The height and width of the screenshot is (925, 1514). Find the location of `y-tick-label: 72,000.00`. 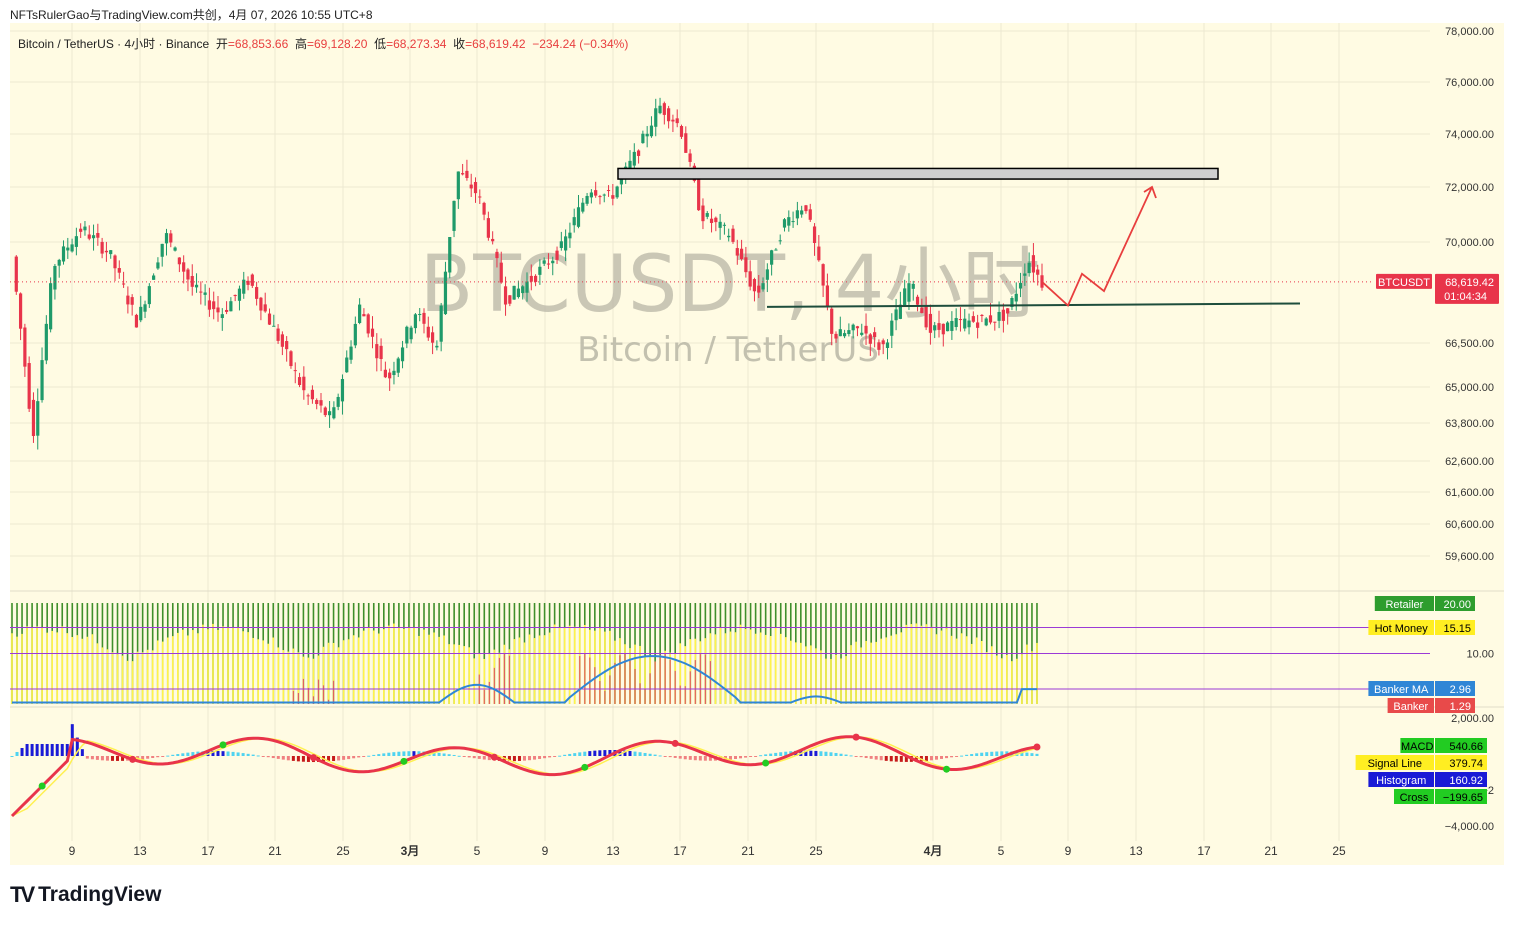

y-tick-label: 72,000.00 is located at coordinates (1469, 188).